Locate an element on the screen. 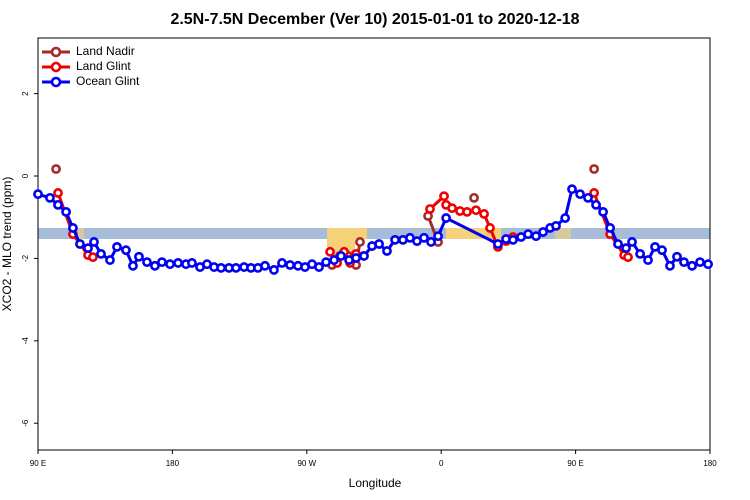 This screenshot has width=750, height=500. legend-label: Land Nadir is located at coordinates (105, 51).